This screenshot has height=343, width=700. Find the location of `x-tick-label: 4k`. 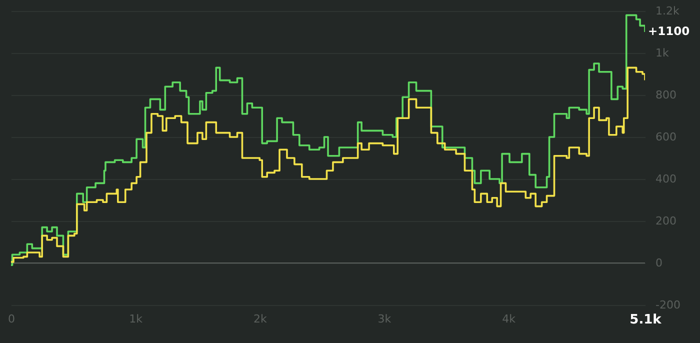

x-tick-label: 4k is located at coordinates (509, 319).